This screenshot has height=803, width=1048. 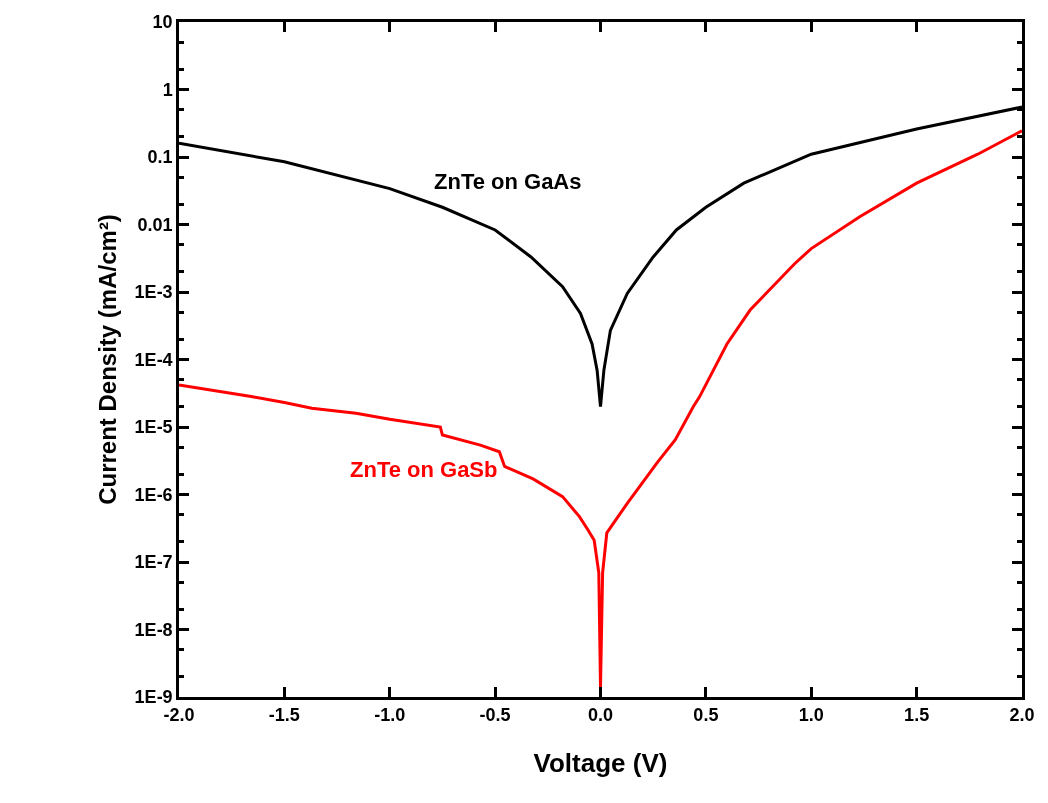 What do you see at coordinates (917, 715) in the screenshot?
I see `x-tick-label: 1.5` at bounding box center [917, 715].